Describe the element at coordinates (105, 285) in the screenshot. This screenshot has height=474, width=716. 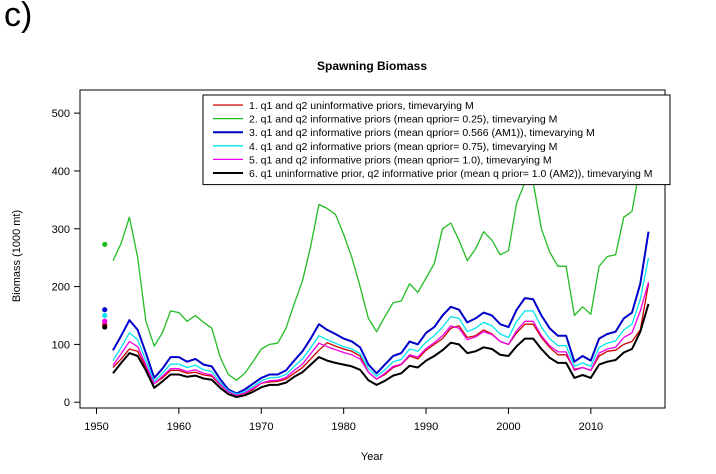
I see `start-points` at that location.